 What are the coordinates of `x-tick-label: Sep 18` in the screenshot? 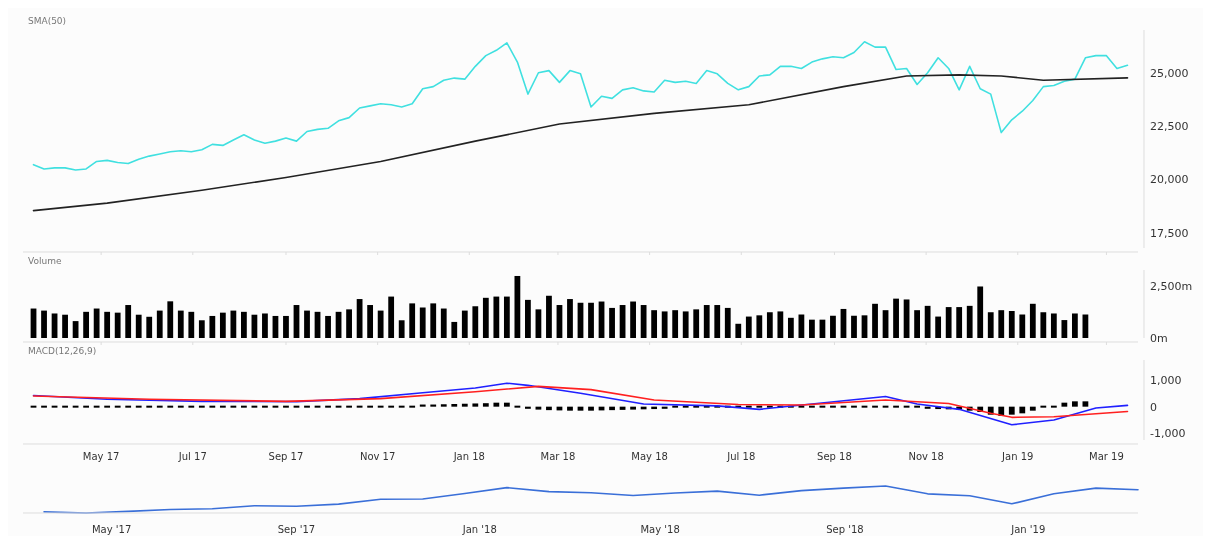 It's located at (834, 456).